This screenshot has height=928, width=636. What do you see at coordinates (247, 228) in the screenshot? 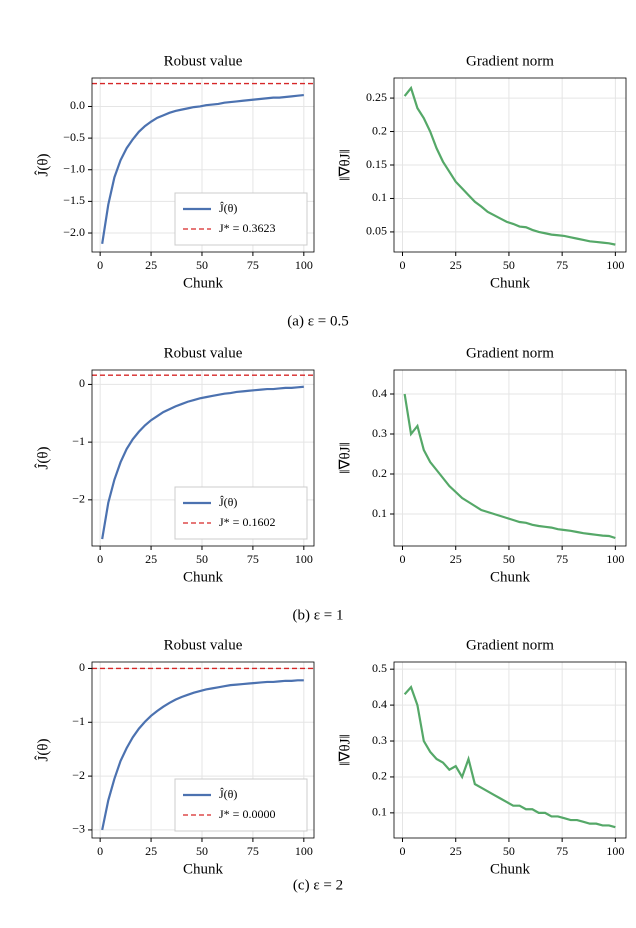
I see `legend-label: J* = 0.3623` at bounding box center [247, 228].